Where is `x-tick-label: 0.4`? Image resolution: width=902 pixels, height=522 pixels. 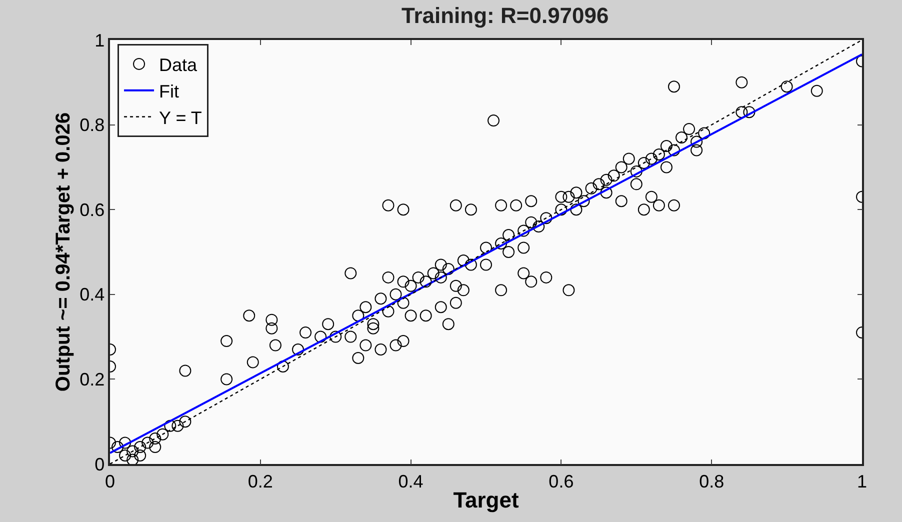
x-tick-label: 0.4 is located at coordinates (411, 481).